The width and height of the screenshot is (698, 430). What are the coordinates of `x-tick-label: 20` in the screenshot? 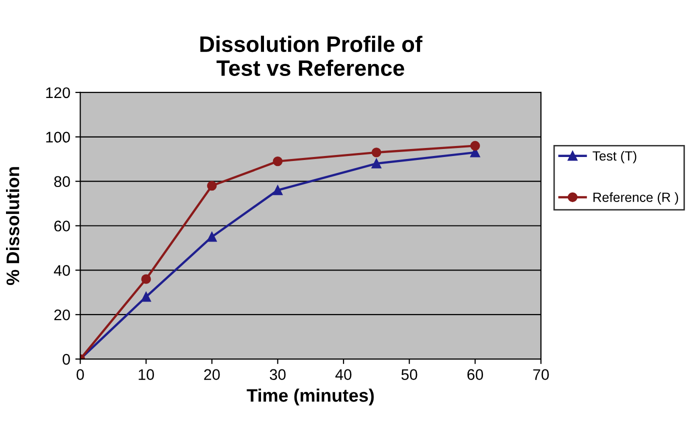 It's located at (212, 374).